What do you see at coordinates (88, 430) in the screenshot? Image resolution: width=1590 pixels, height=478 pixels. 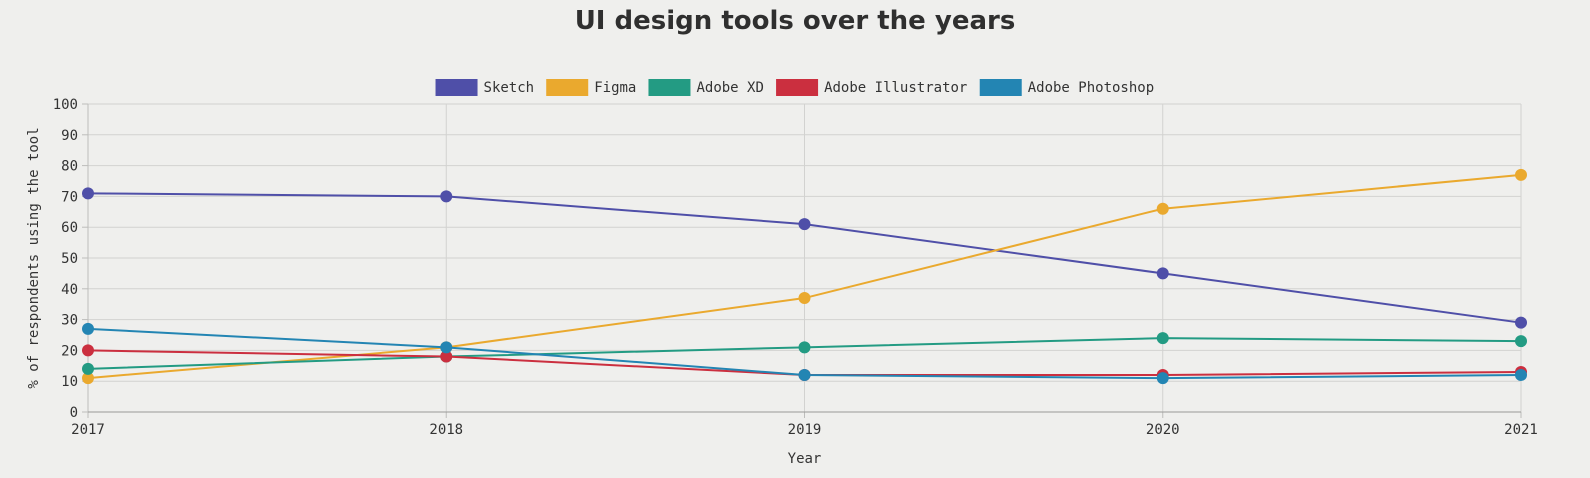 I see `x-tick-label: 2017` at bounding box center [88, 430].